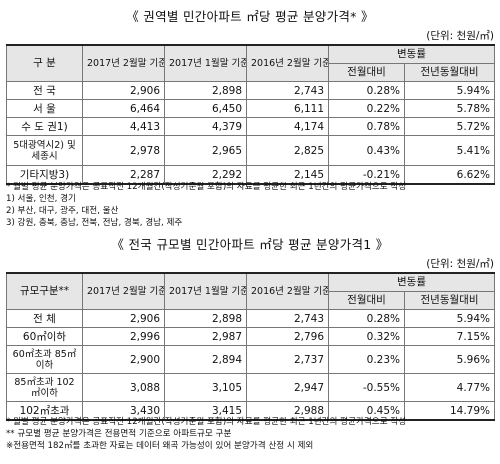 The height and width of the screenshot is (464, 500). What do you see at coordinates (411, 282) in the screenshot?
I see `table2-header-change: 변동률` at bounding box center [411, 282].